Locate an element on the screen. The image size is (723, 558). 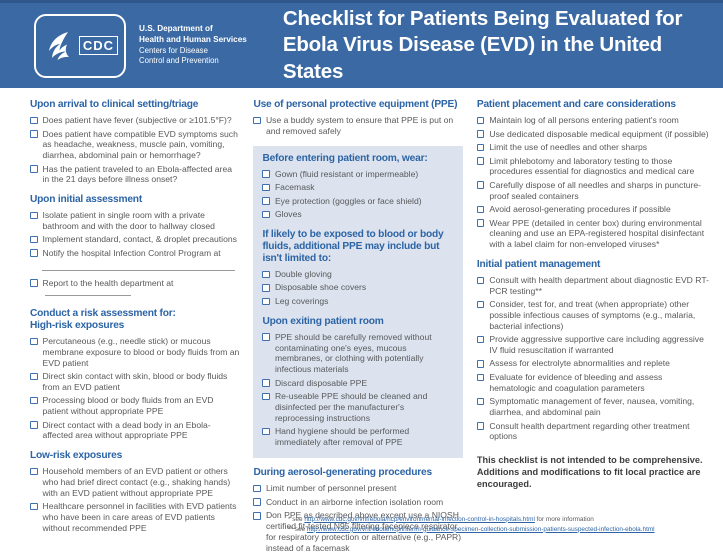
section-heading: Before entering patient room, wear: is located at coordinates (345, 158).